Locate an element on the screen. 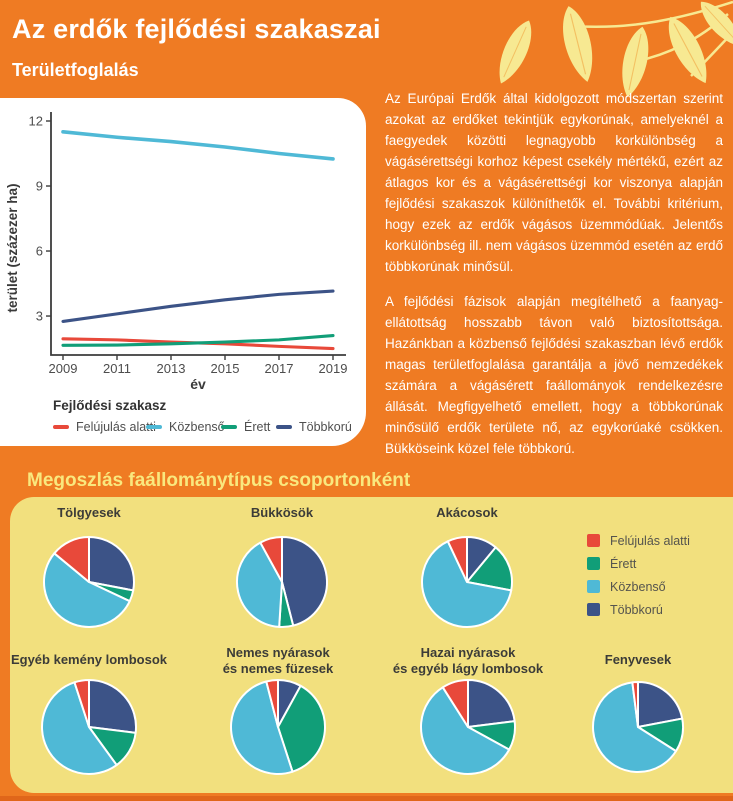  svg-text: 2019 is located at coordinates (333, 368).